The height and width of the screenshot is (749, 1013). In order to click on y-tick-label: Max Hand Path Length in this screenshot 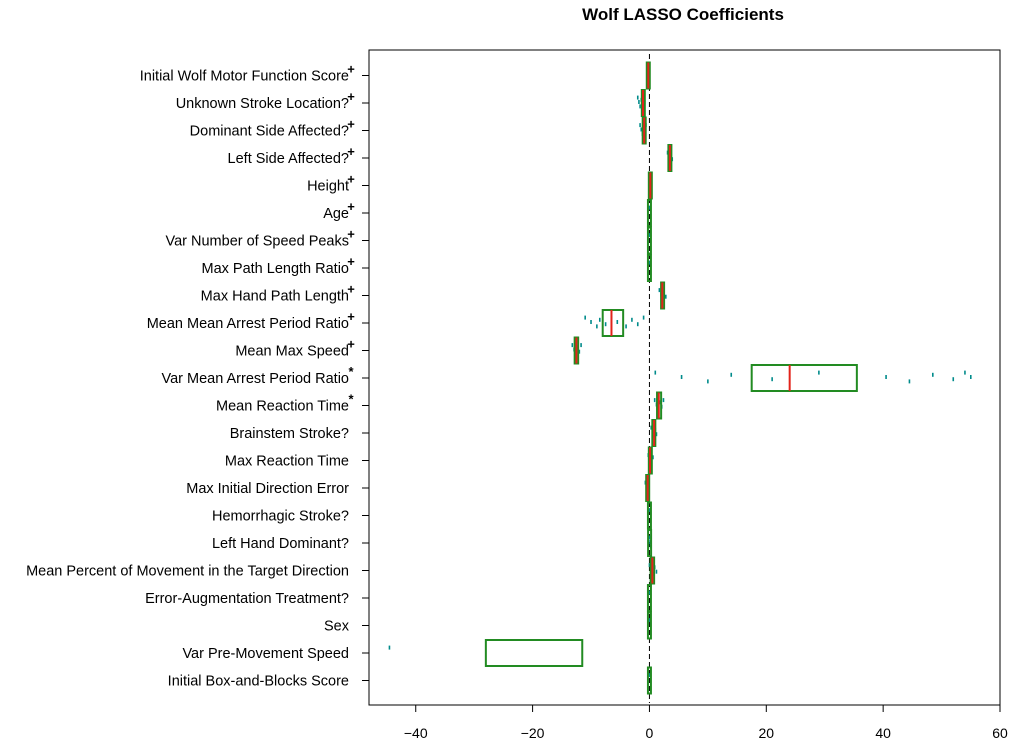, I will do `click(275, 297)`.